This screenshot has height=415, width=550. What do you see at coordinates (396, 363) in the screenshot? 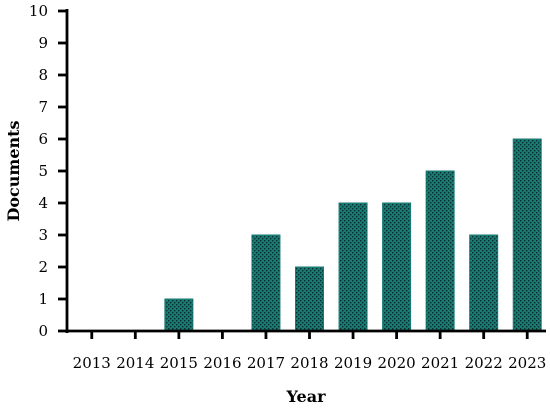
I see `x-tick-label: 2020` at bounding box center [396, 363].